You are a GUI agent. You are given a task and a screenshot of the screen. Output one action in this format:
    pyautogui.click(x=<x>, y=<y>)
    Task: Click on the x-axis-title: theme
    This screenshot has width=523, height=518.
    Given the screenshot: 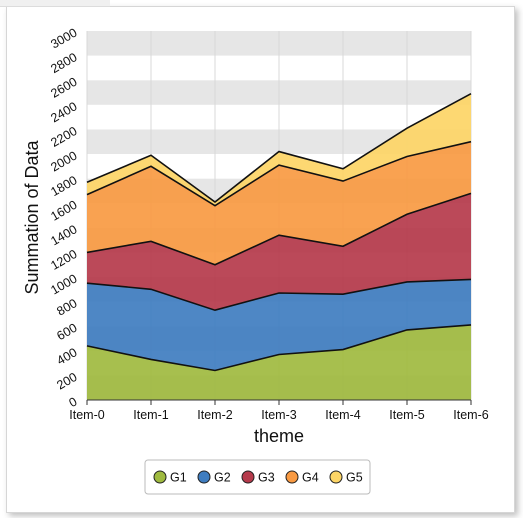 What is the action you would take?
    pyautogui.click(x=279, y=436)
    